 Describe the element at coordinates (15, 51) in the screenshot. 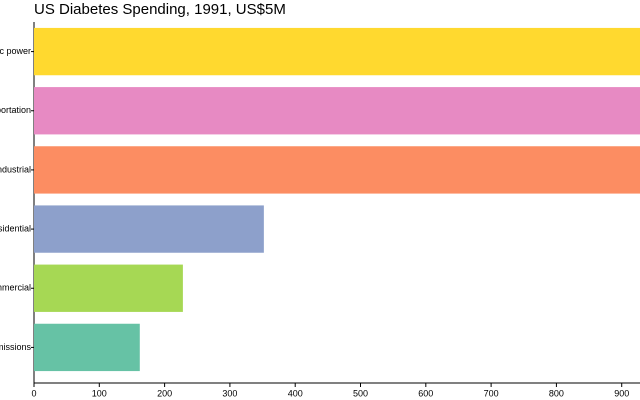

I see `y-tick-label: ric power` at that location.